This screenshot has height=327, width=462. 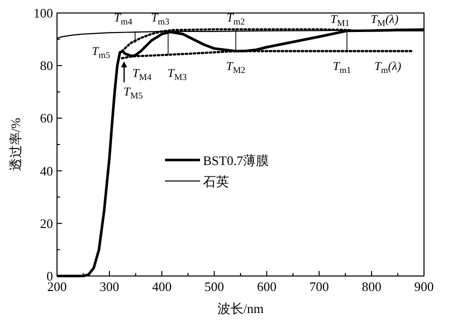 I want to click on x-tick-label: 700, so click(x=319, y=286).